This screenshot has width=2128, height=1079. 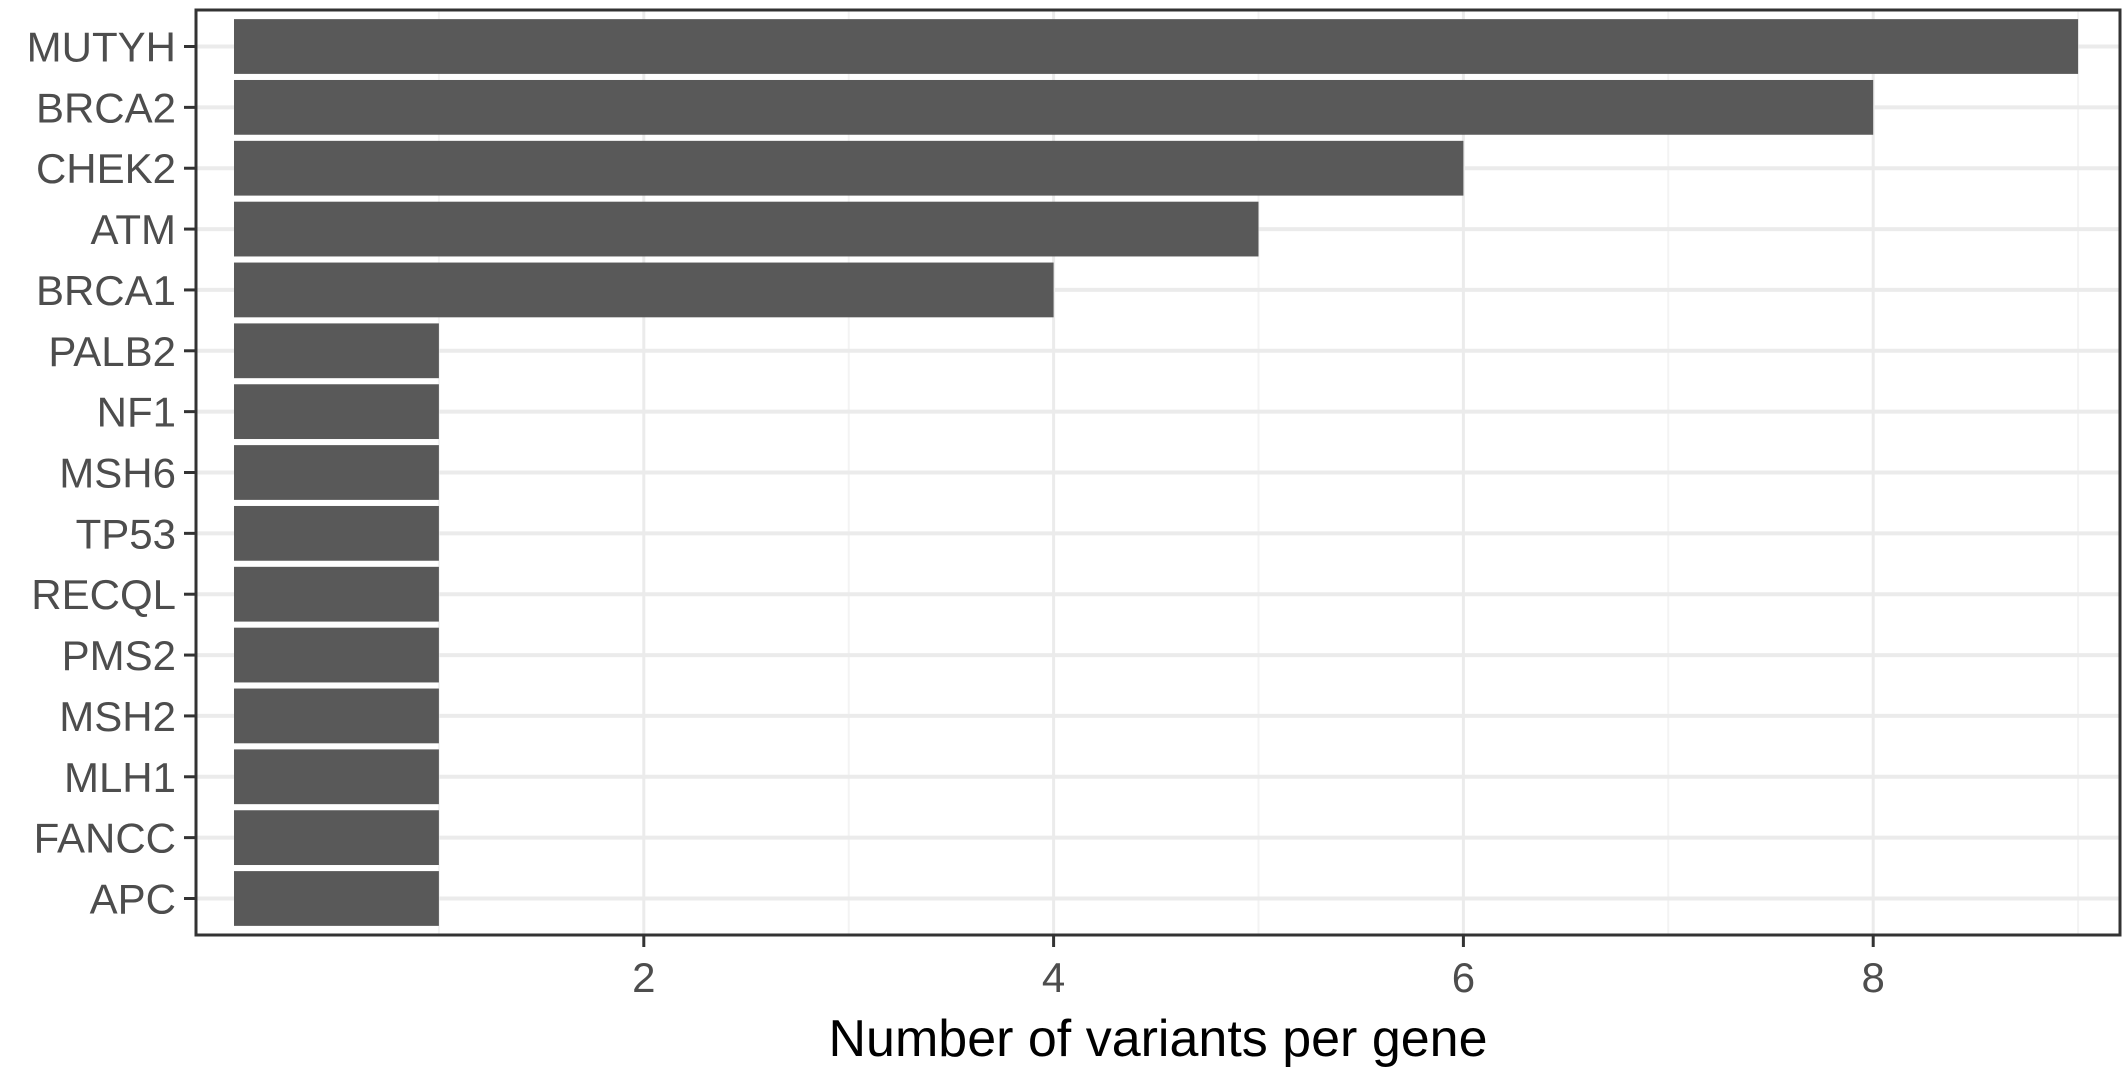 What do you see at coordinates (336, 351) in the screenshot?
I see `bar-palb2` at bounding box center [336, 351].